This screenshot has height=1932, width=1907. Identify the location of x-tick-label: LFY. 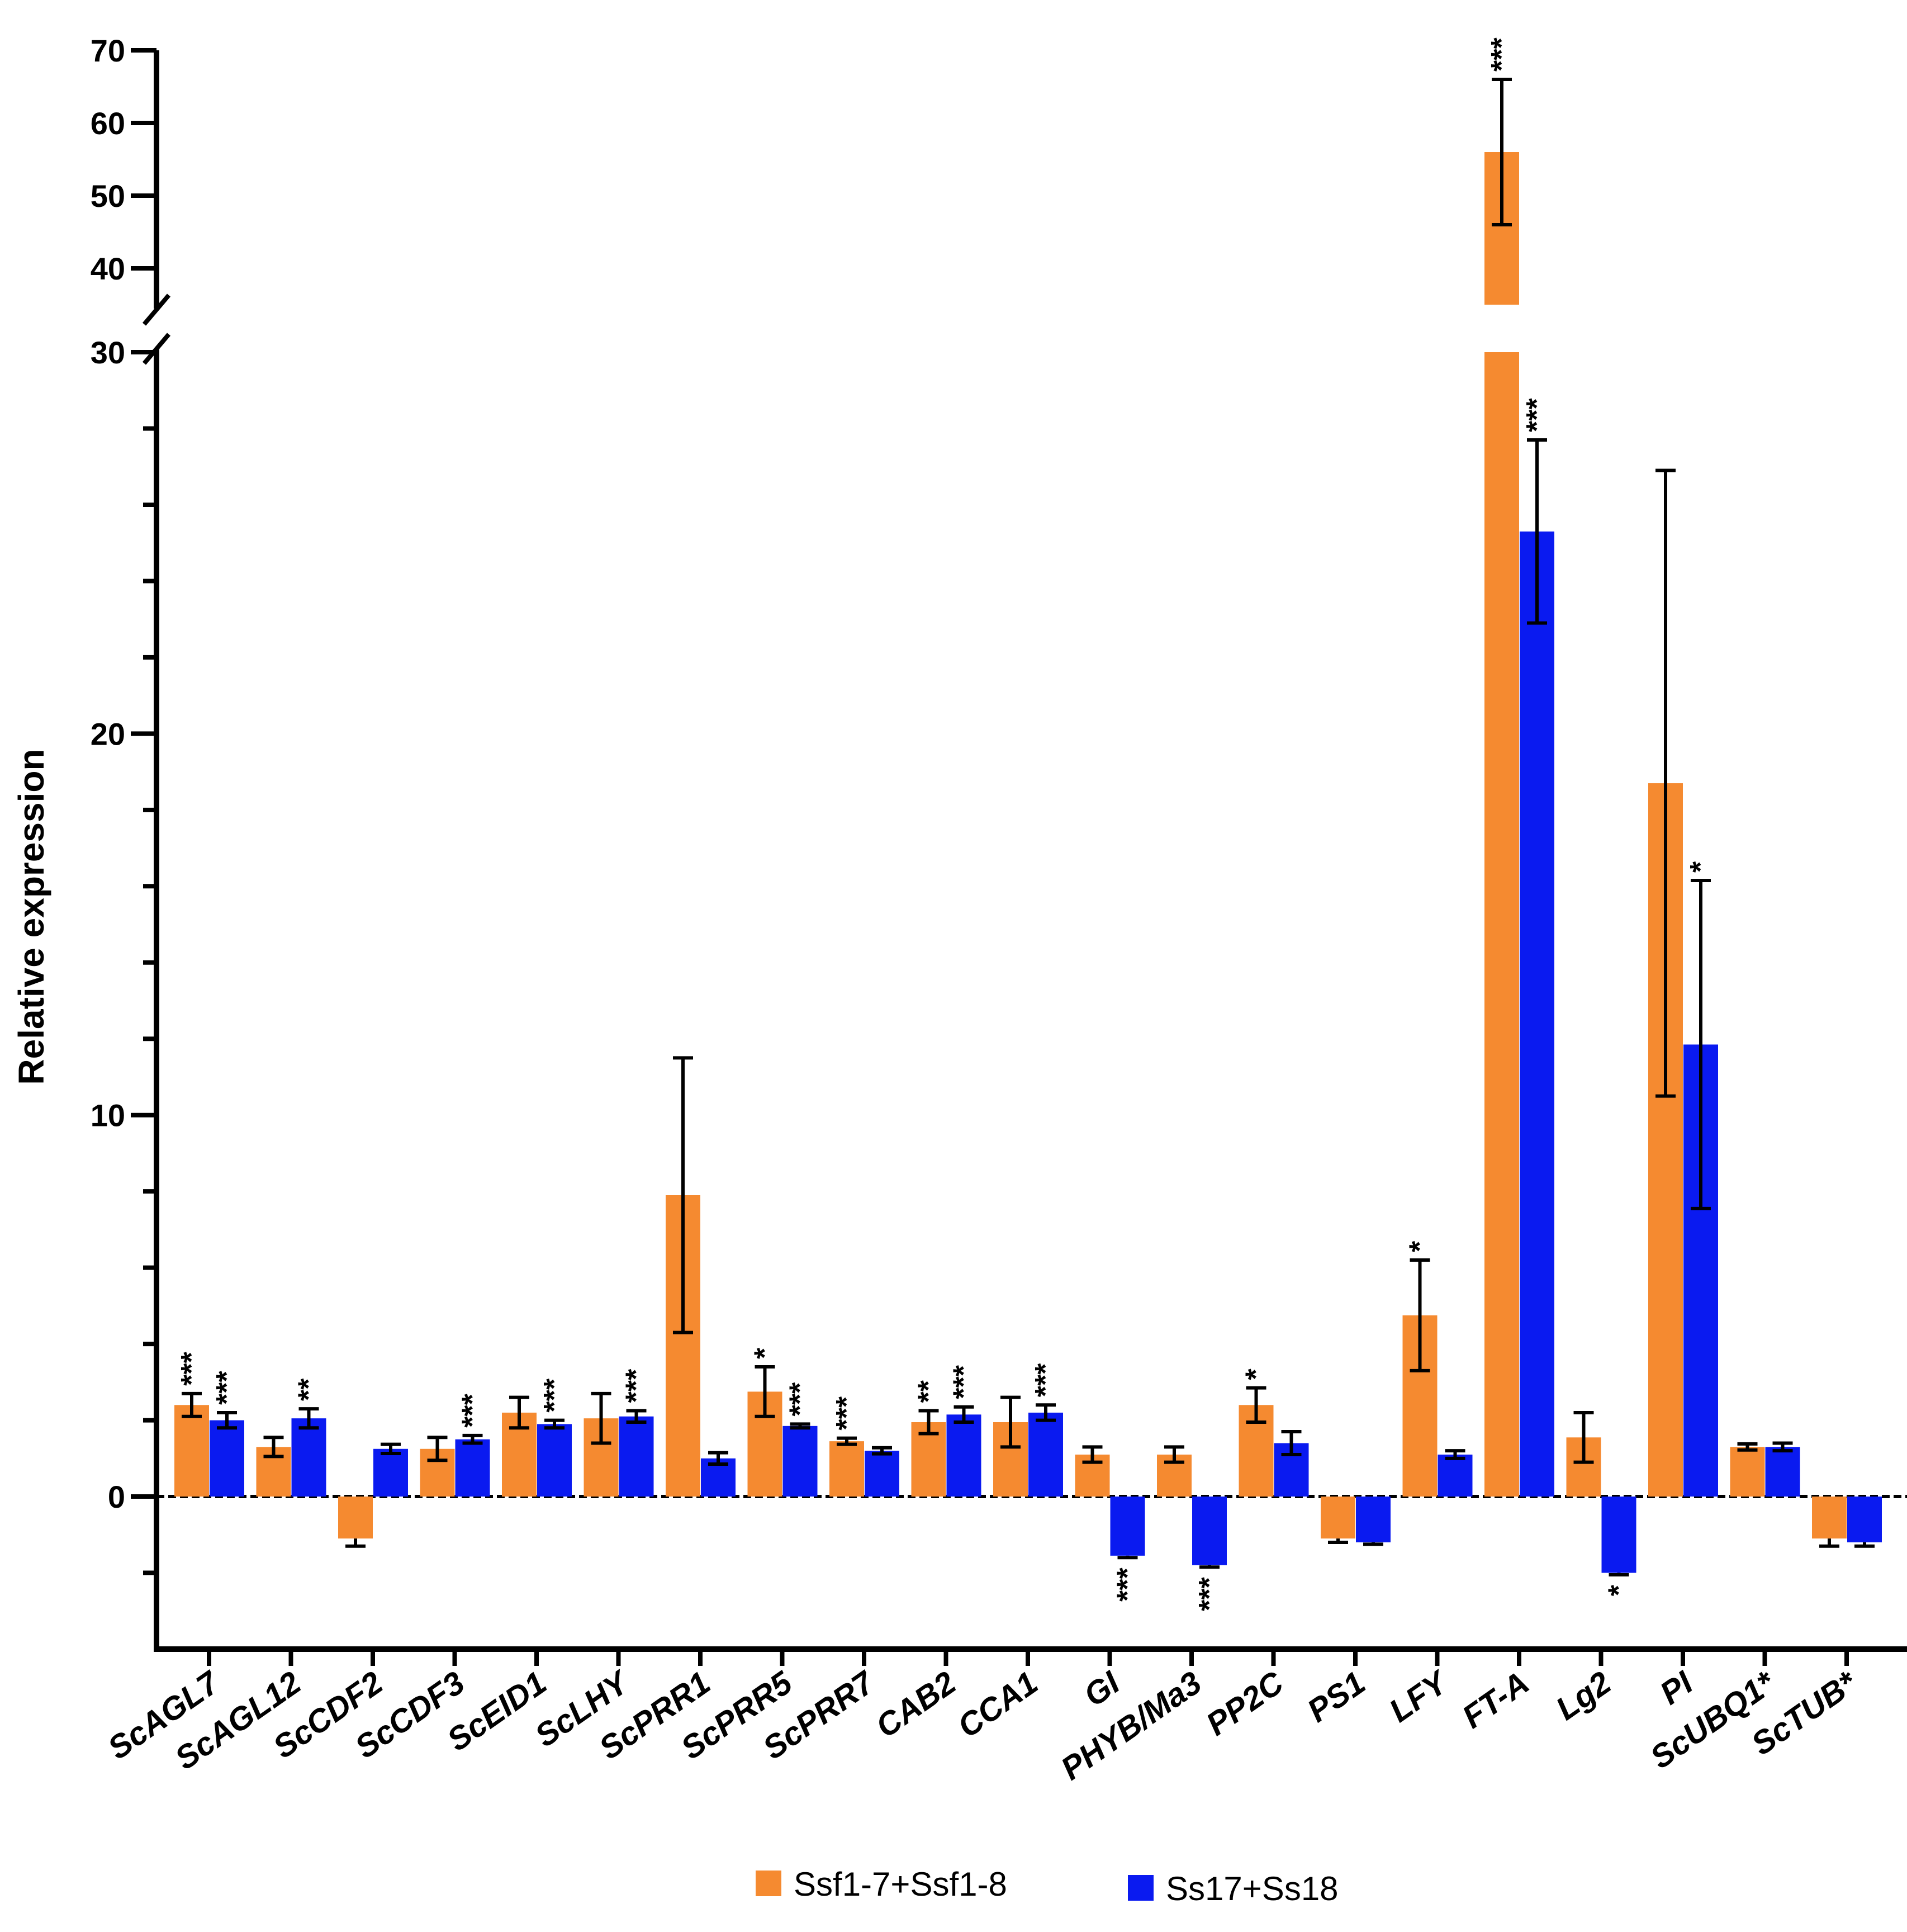
(1419, 1696).